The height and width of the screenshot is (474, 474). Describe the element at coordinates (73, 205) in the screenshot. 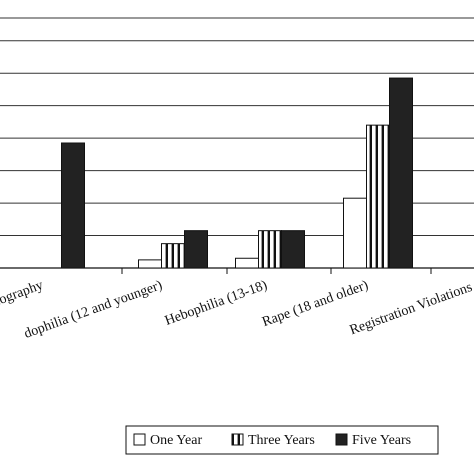

I see `bar-1-five-years` at that location.